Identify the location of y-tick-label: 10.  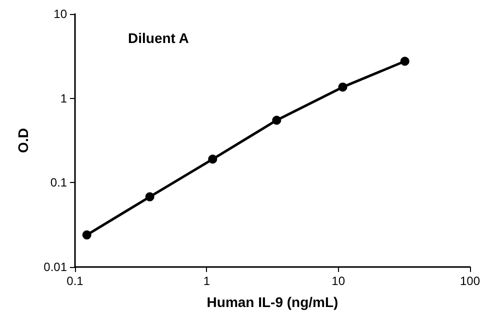
(61, 14).